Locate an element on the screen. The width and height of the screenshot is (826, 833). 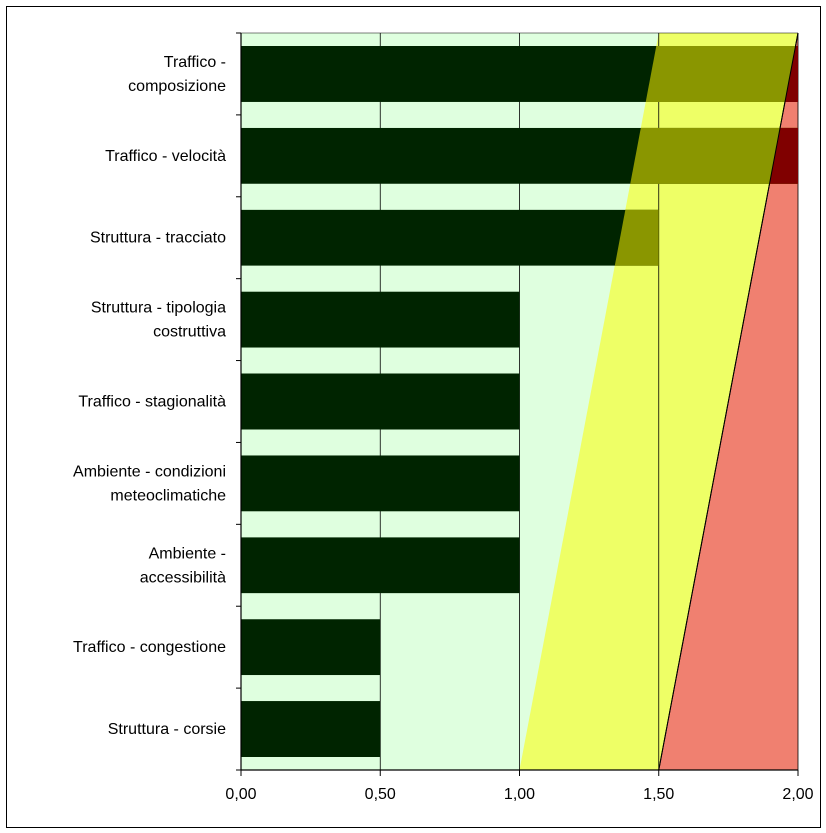
category-label: Ambiente - condizioni meteoclimatiche is located at coordinates (149, 483).